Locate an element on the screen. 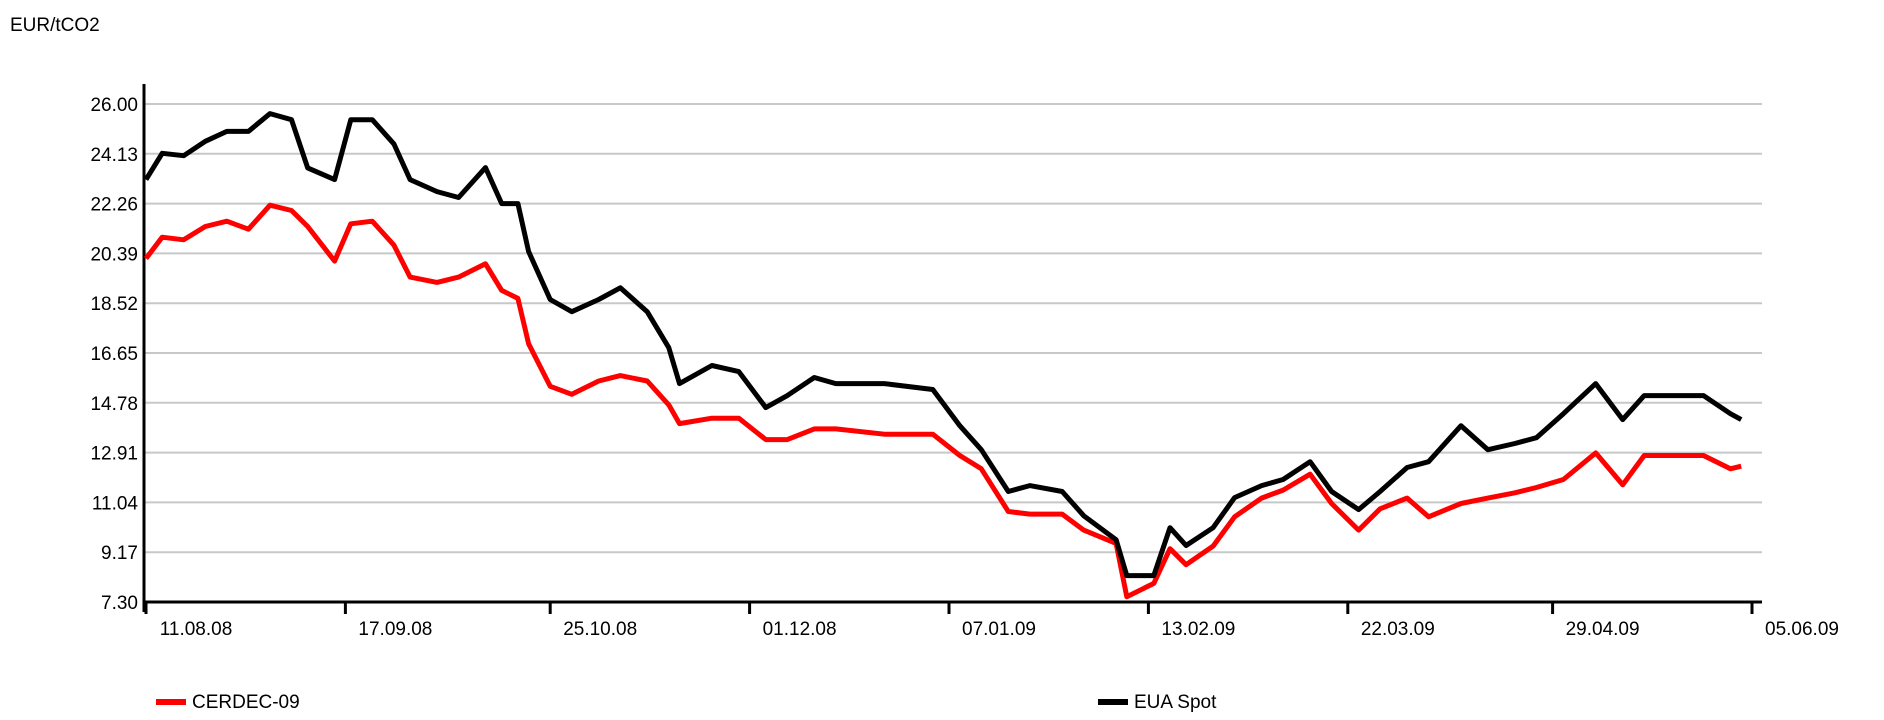 The width and height of the screenshot is (1884, 720). y-tick-label: 16.65 is located at coordinates (114, 354).